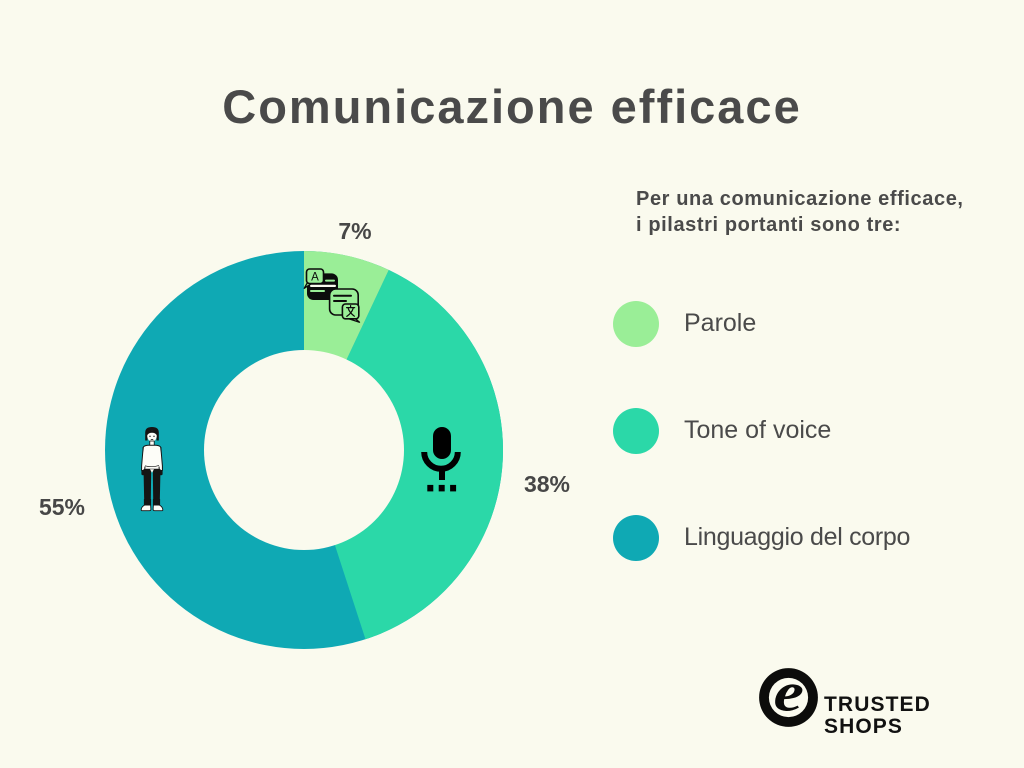 This screenshot has height=768, width=1024. I want to click on svg-text: A, so click(315, 277).